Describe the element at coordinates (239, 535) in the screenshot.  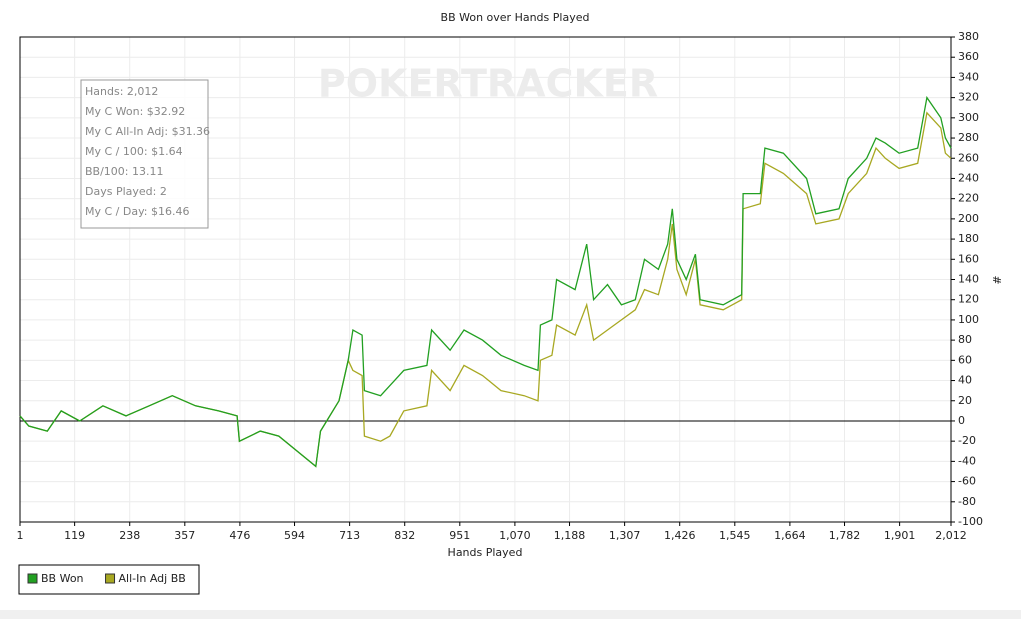
I see `x-tick-label: 476` at that location.